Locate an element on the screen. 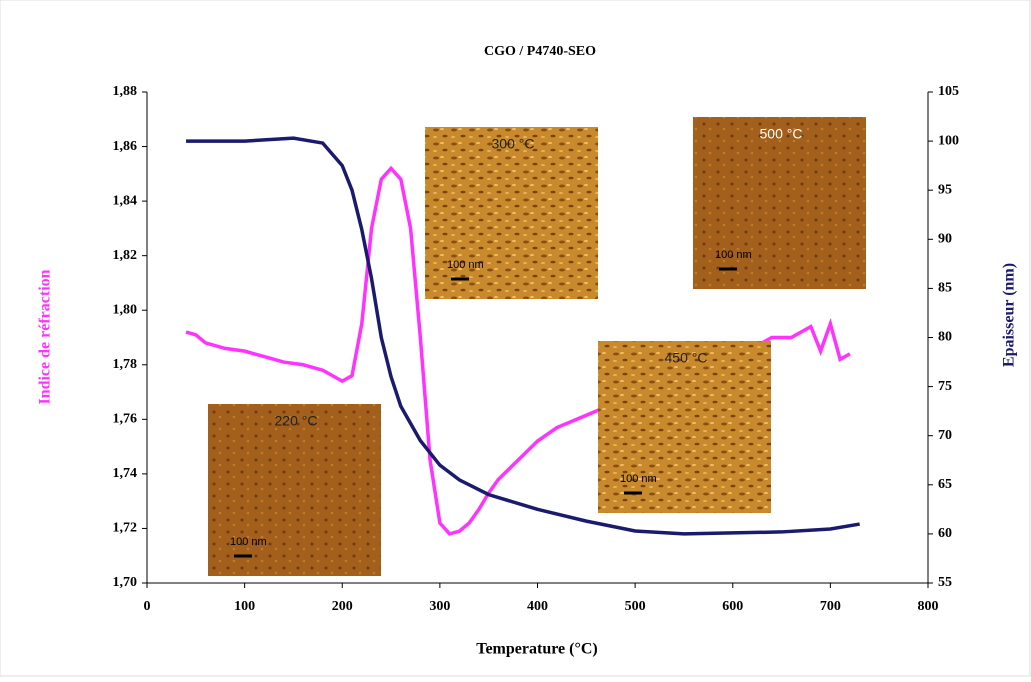  y2-tick-label: 70 is located at coordinates (945, 435).